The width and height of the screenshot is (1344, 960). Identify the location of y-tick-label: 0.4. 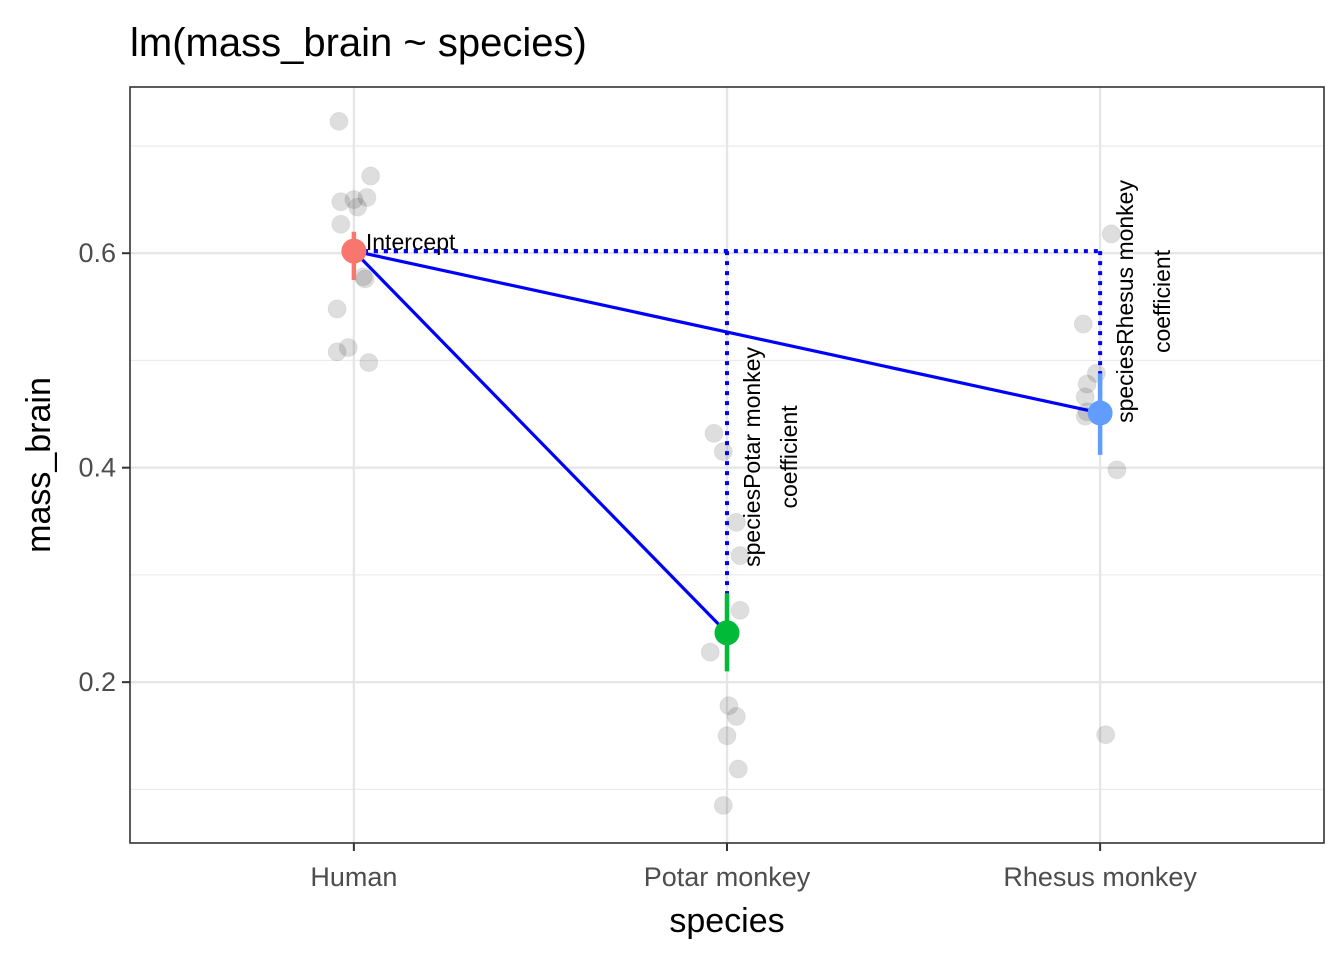
(97, 468).